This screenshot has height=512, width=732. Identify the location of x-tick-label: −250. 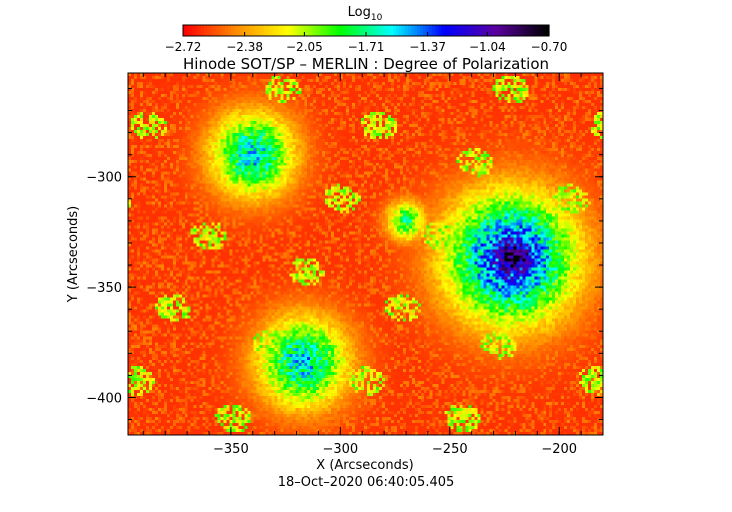
(450, 449).